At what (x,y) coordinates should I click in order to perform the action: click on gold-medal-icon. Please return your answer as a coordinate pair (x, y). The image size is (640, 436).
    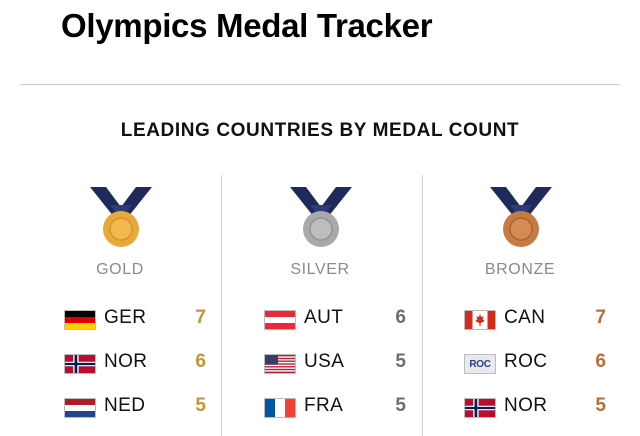
    Looking at the image, I should click on (121, 217).